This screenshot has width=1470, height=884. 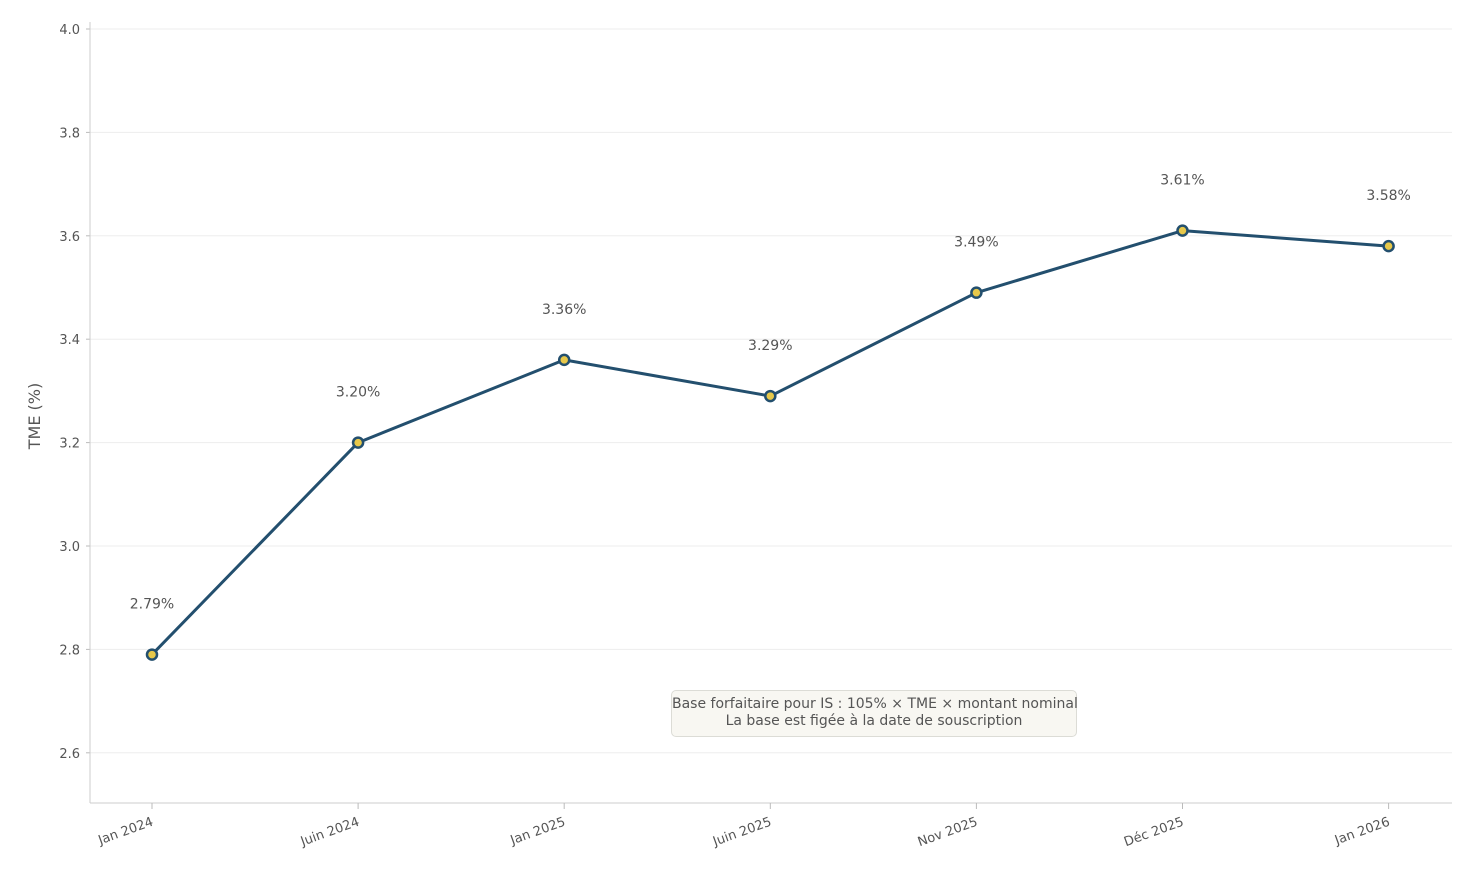 I want to click on x-tick-label: Jan 2025, so click(x=538, y=832).